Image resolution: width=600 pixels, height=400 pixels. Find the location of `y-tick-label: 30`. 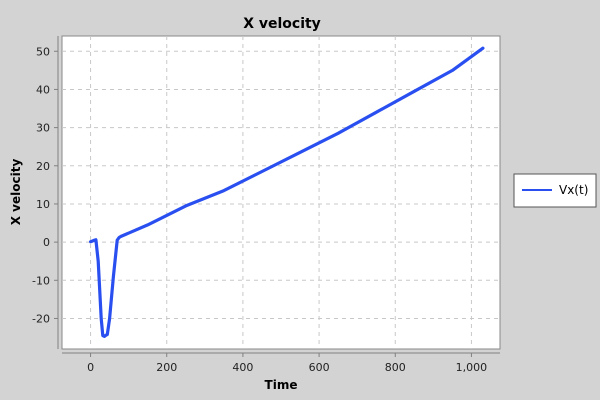

y-tick-label: 30 is located at coordinates (43, 128).